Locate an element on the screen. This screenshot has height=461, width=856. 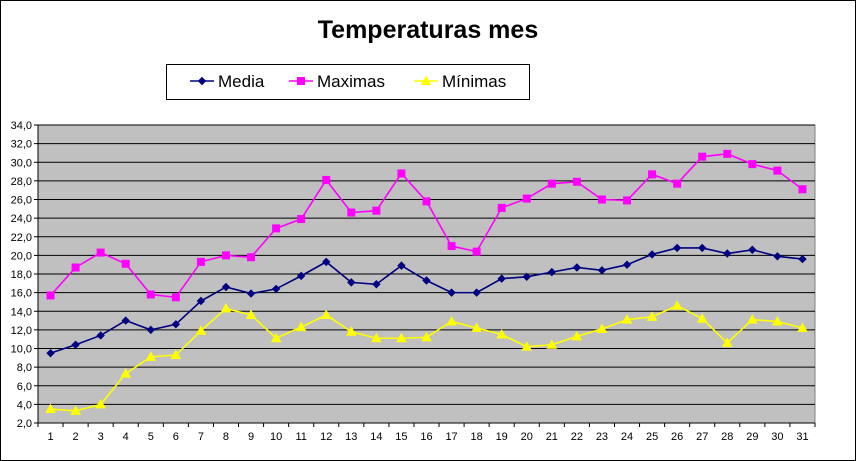
legend-label-3: Mínimas is located at coordinates (474, 81).